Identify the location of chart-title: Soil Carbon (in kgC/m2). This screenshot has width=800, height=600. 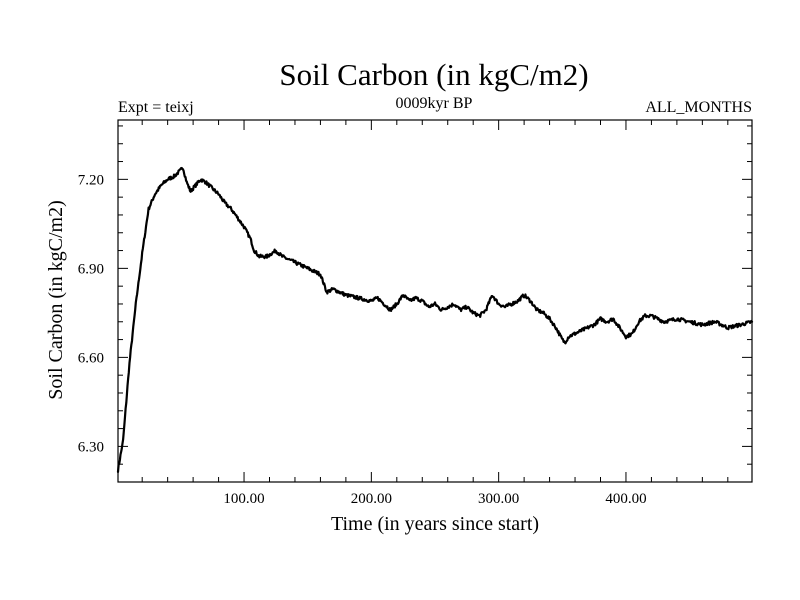
(433, 74).